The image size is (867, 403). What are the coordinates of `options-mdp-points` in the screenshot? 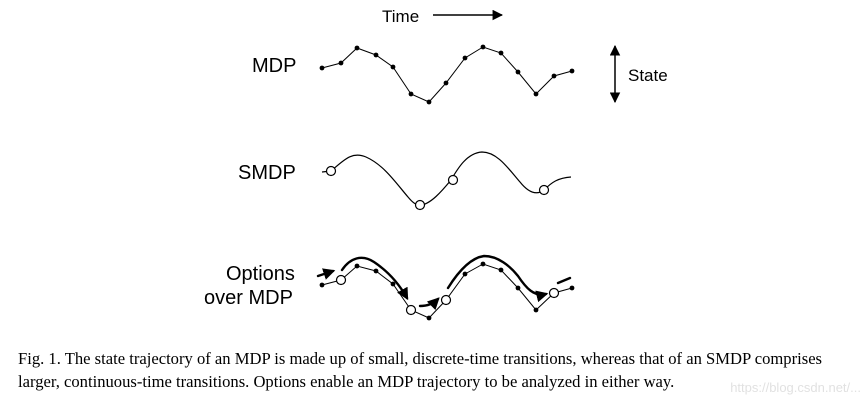 It's located at (447, 291).